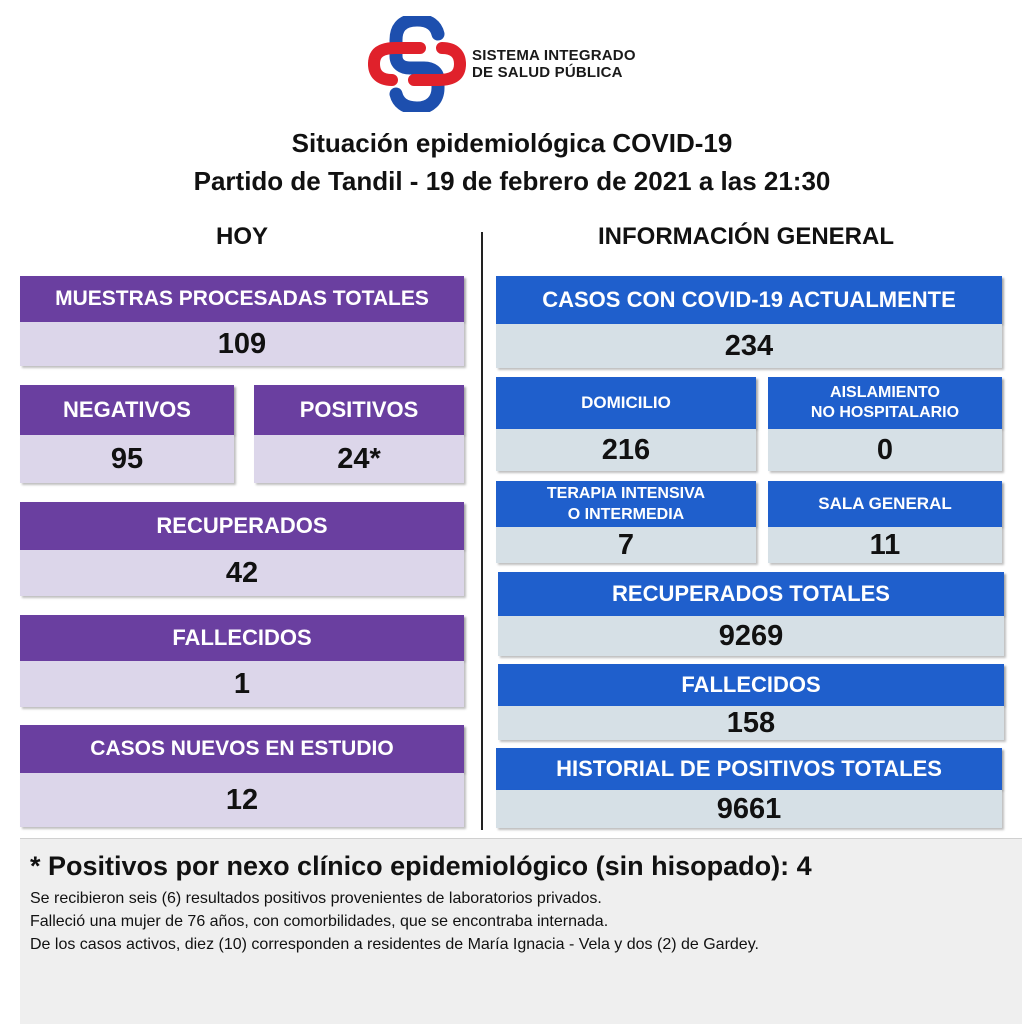  I want to click on aislamiento-label-line-1: AISLAMIENTO, so click(885, 392).